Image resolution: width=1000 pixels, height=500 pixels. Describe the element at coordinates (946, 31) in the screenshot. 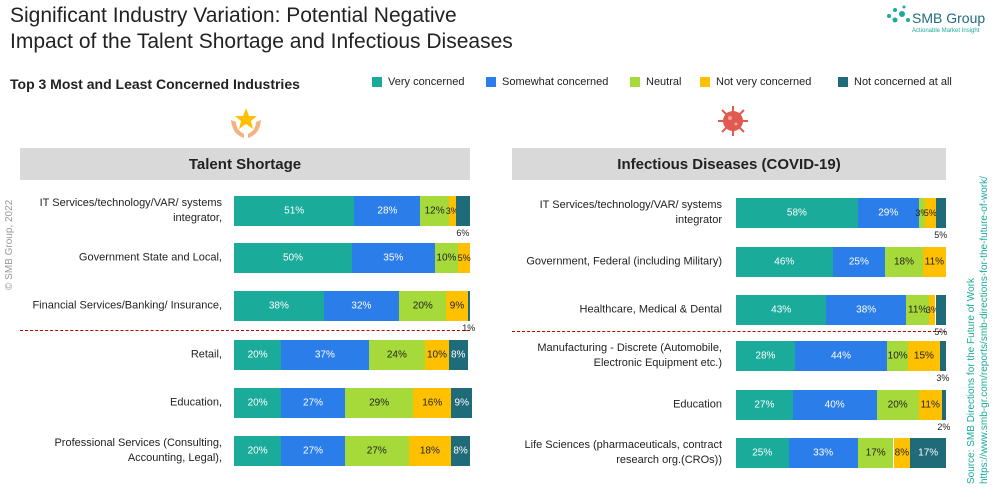

I see `logo-tagline: Actionable Market Insight` at that location.